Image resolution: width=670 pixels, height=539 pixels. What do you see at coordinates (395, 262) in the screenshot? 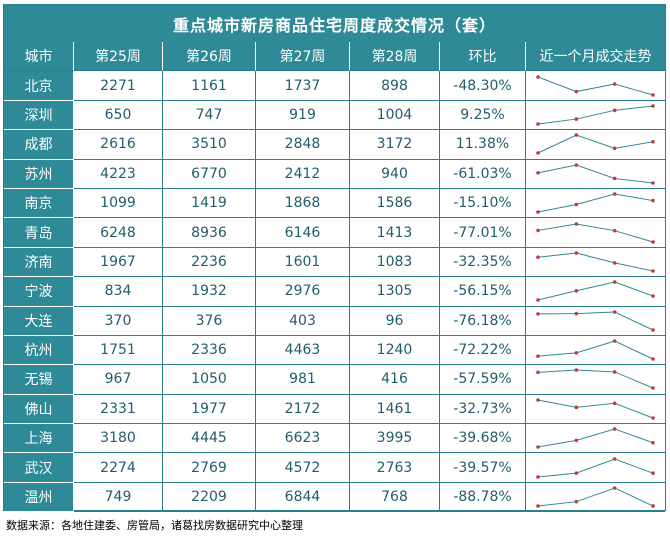
I see `week28-cell: 1083` at bounding box center [395, 262].